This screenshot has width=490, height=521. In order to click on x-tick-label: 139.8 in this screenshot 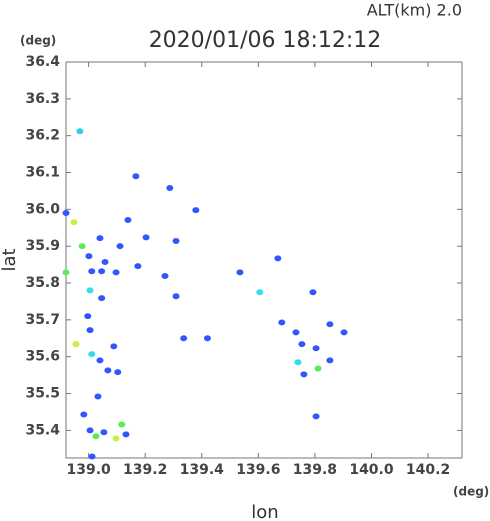, I will do `click(315, 470)`.